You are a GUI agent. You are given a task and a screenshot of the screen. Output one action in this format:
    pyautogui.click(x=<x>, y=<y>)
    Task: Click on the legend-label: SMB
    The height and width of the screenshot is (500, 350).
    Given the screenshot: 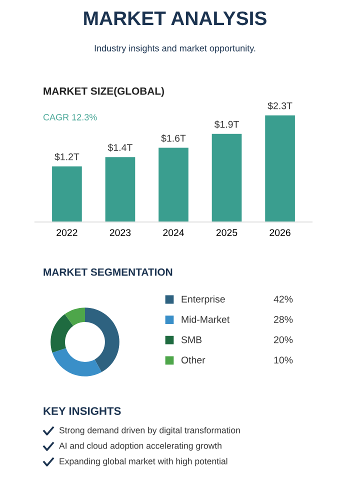 What is the action you would take?
    pyautogui.click(x=191, y=340)
    